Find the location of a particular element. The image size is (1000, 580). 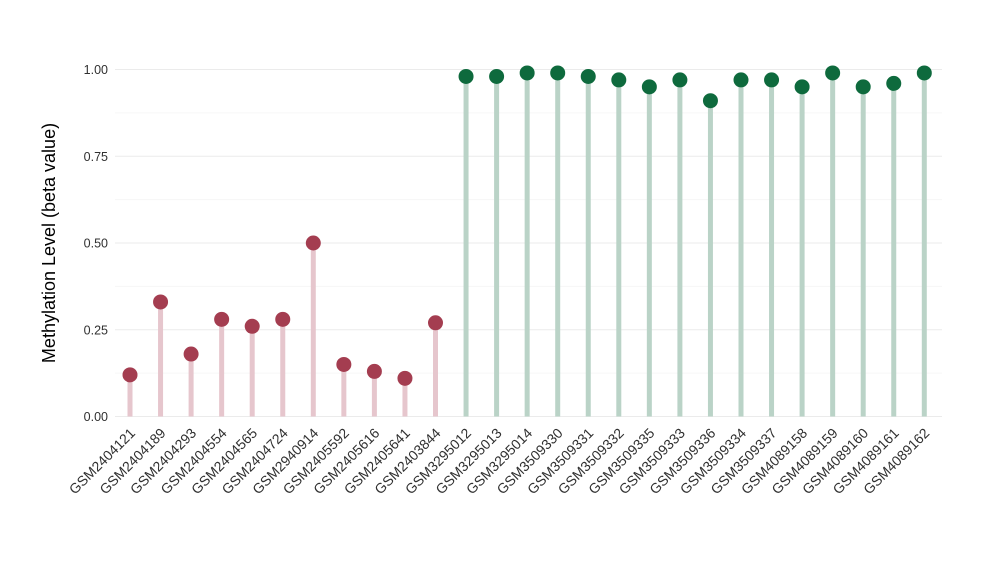

y-axis-title: Methylation Level (beta value) is located at coordinates (49, 243).